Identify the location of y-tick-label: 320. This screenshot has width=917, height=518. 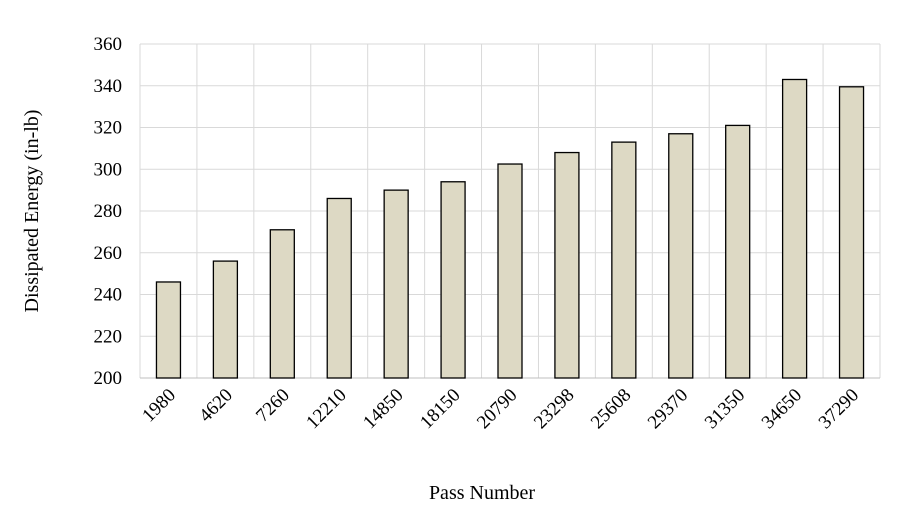
(108, 128).